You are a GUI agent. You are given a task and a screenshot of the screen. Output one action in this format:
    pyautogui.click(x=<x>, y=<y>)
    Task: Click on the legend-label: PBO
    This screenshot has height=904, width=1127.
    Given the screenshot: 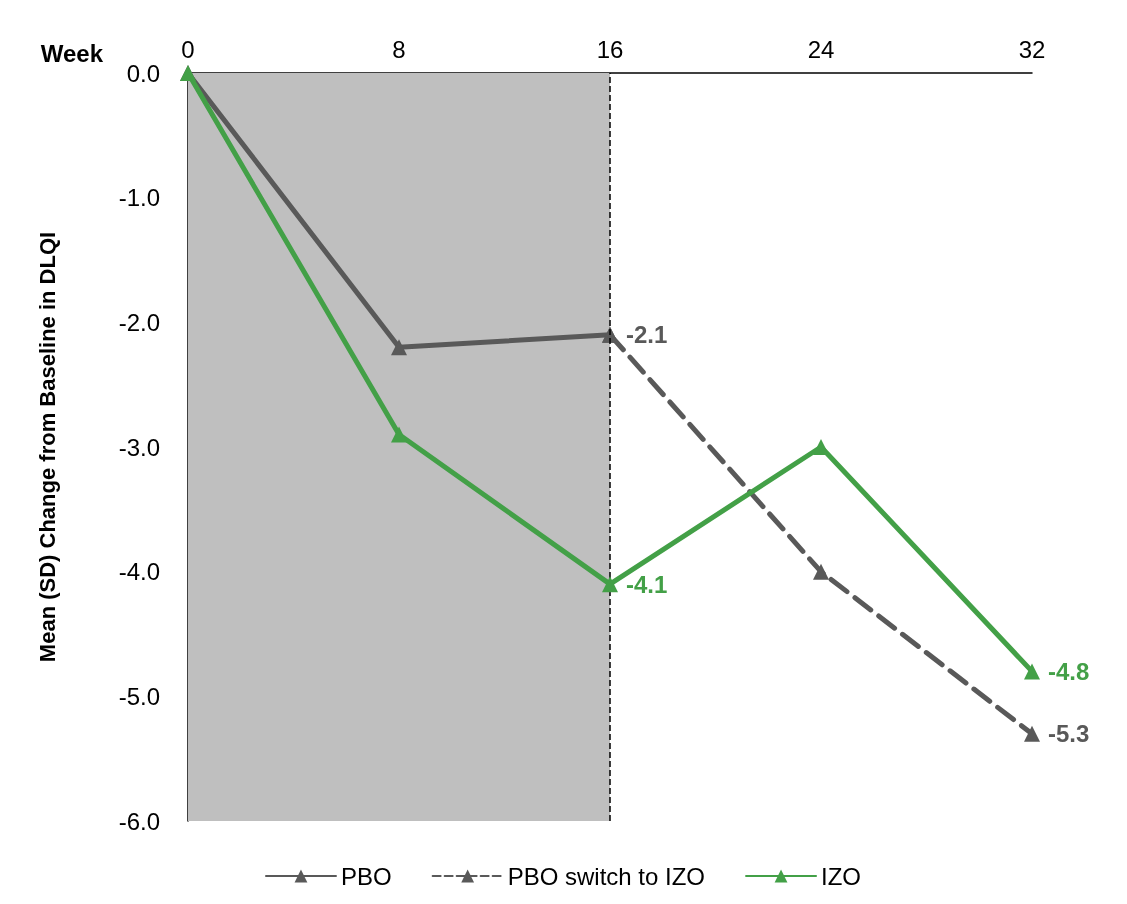 What is the action you would take?
    pyautogui.click(x=366, y=876)
    